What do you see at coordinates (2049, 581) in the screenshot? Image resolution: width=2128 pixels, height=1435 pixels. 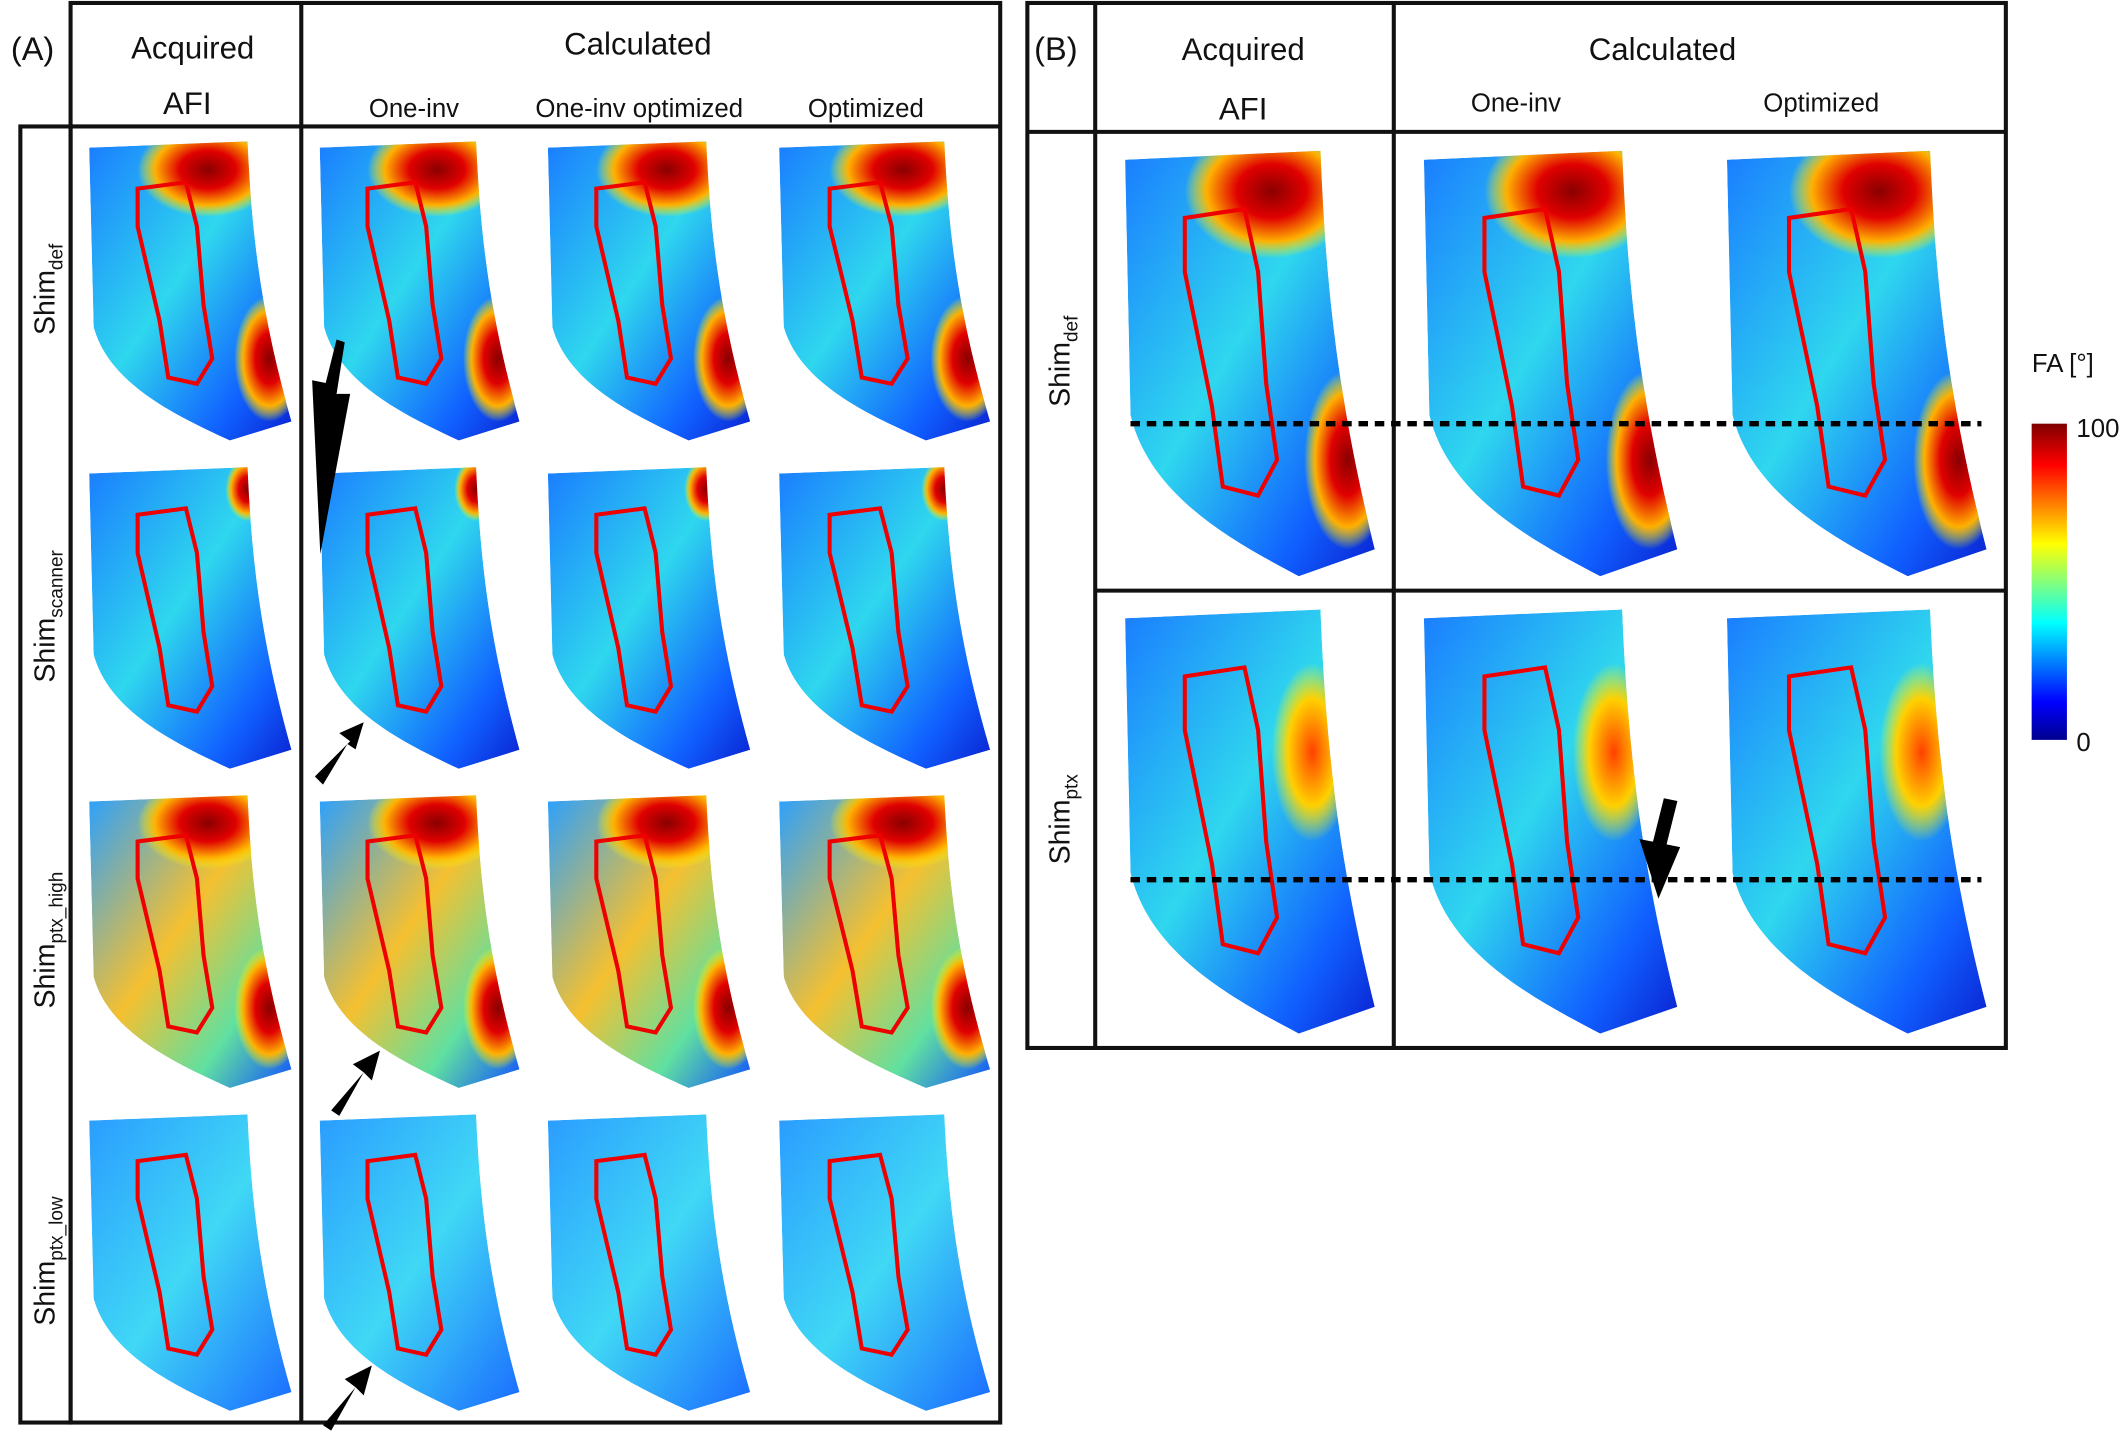 I see `colorbar` at bounding box center [2049, 581].